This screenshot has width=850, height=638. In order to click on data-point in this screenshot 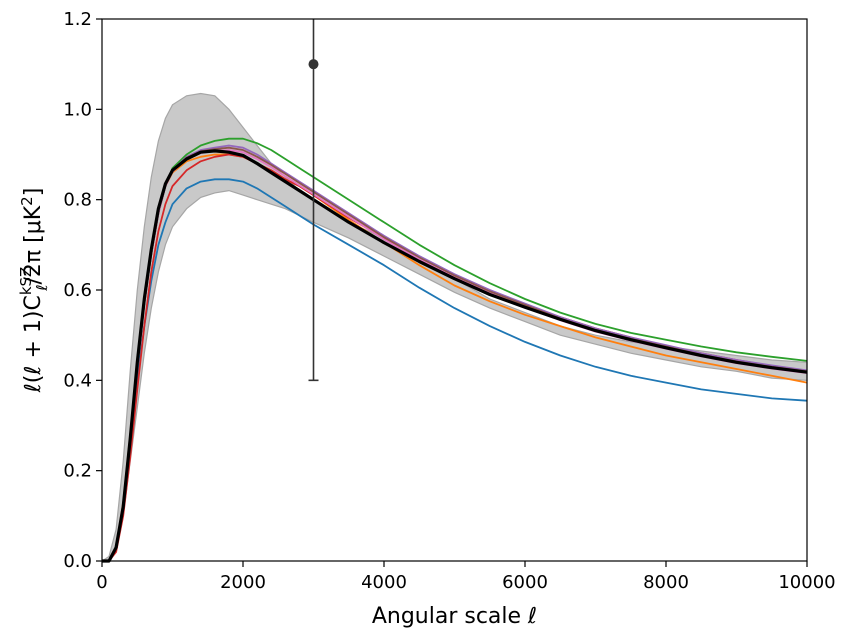, I will do `click(313, 64)`.